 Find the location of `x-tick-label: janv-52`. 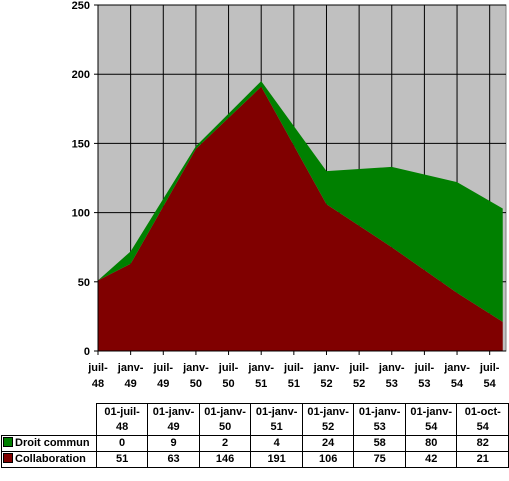

x-tick-label: janv-52 is located at coordinates (326, 376).